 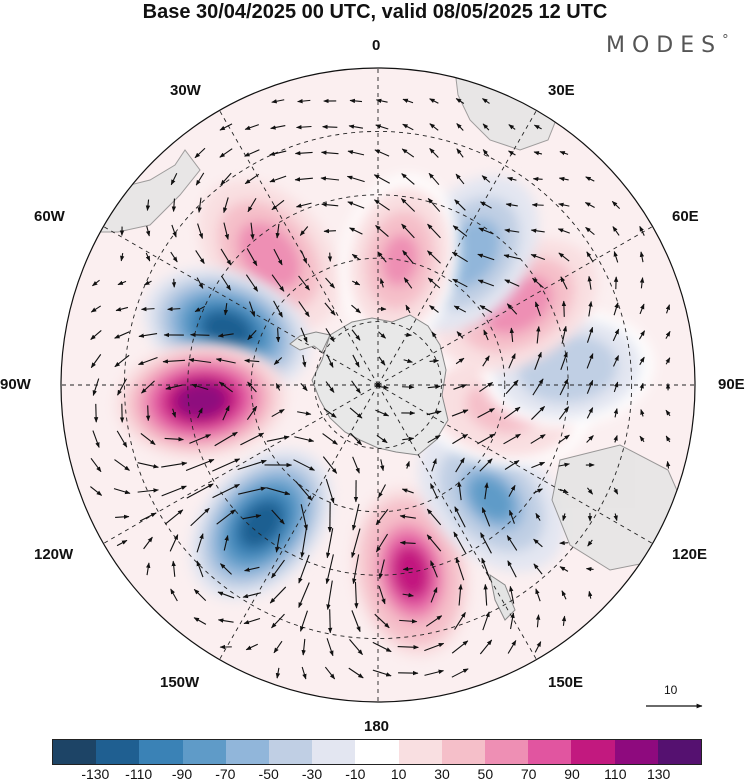 What do you see at coordinates (731, 384) in the screenshot?
I see `label-lon-90e: 90E` at bounding box center [731, 384].